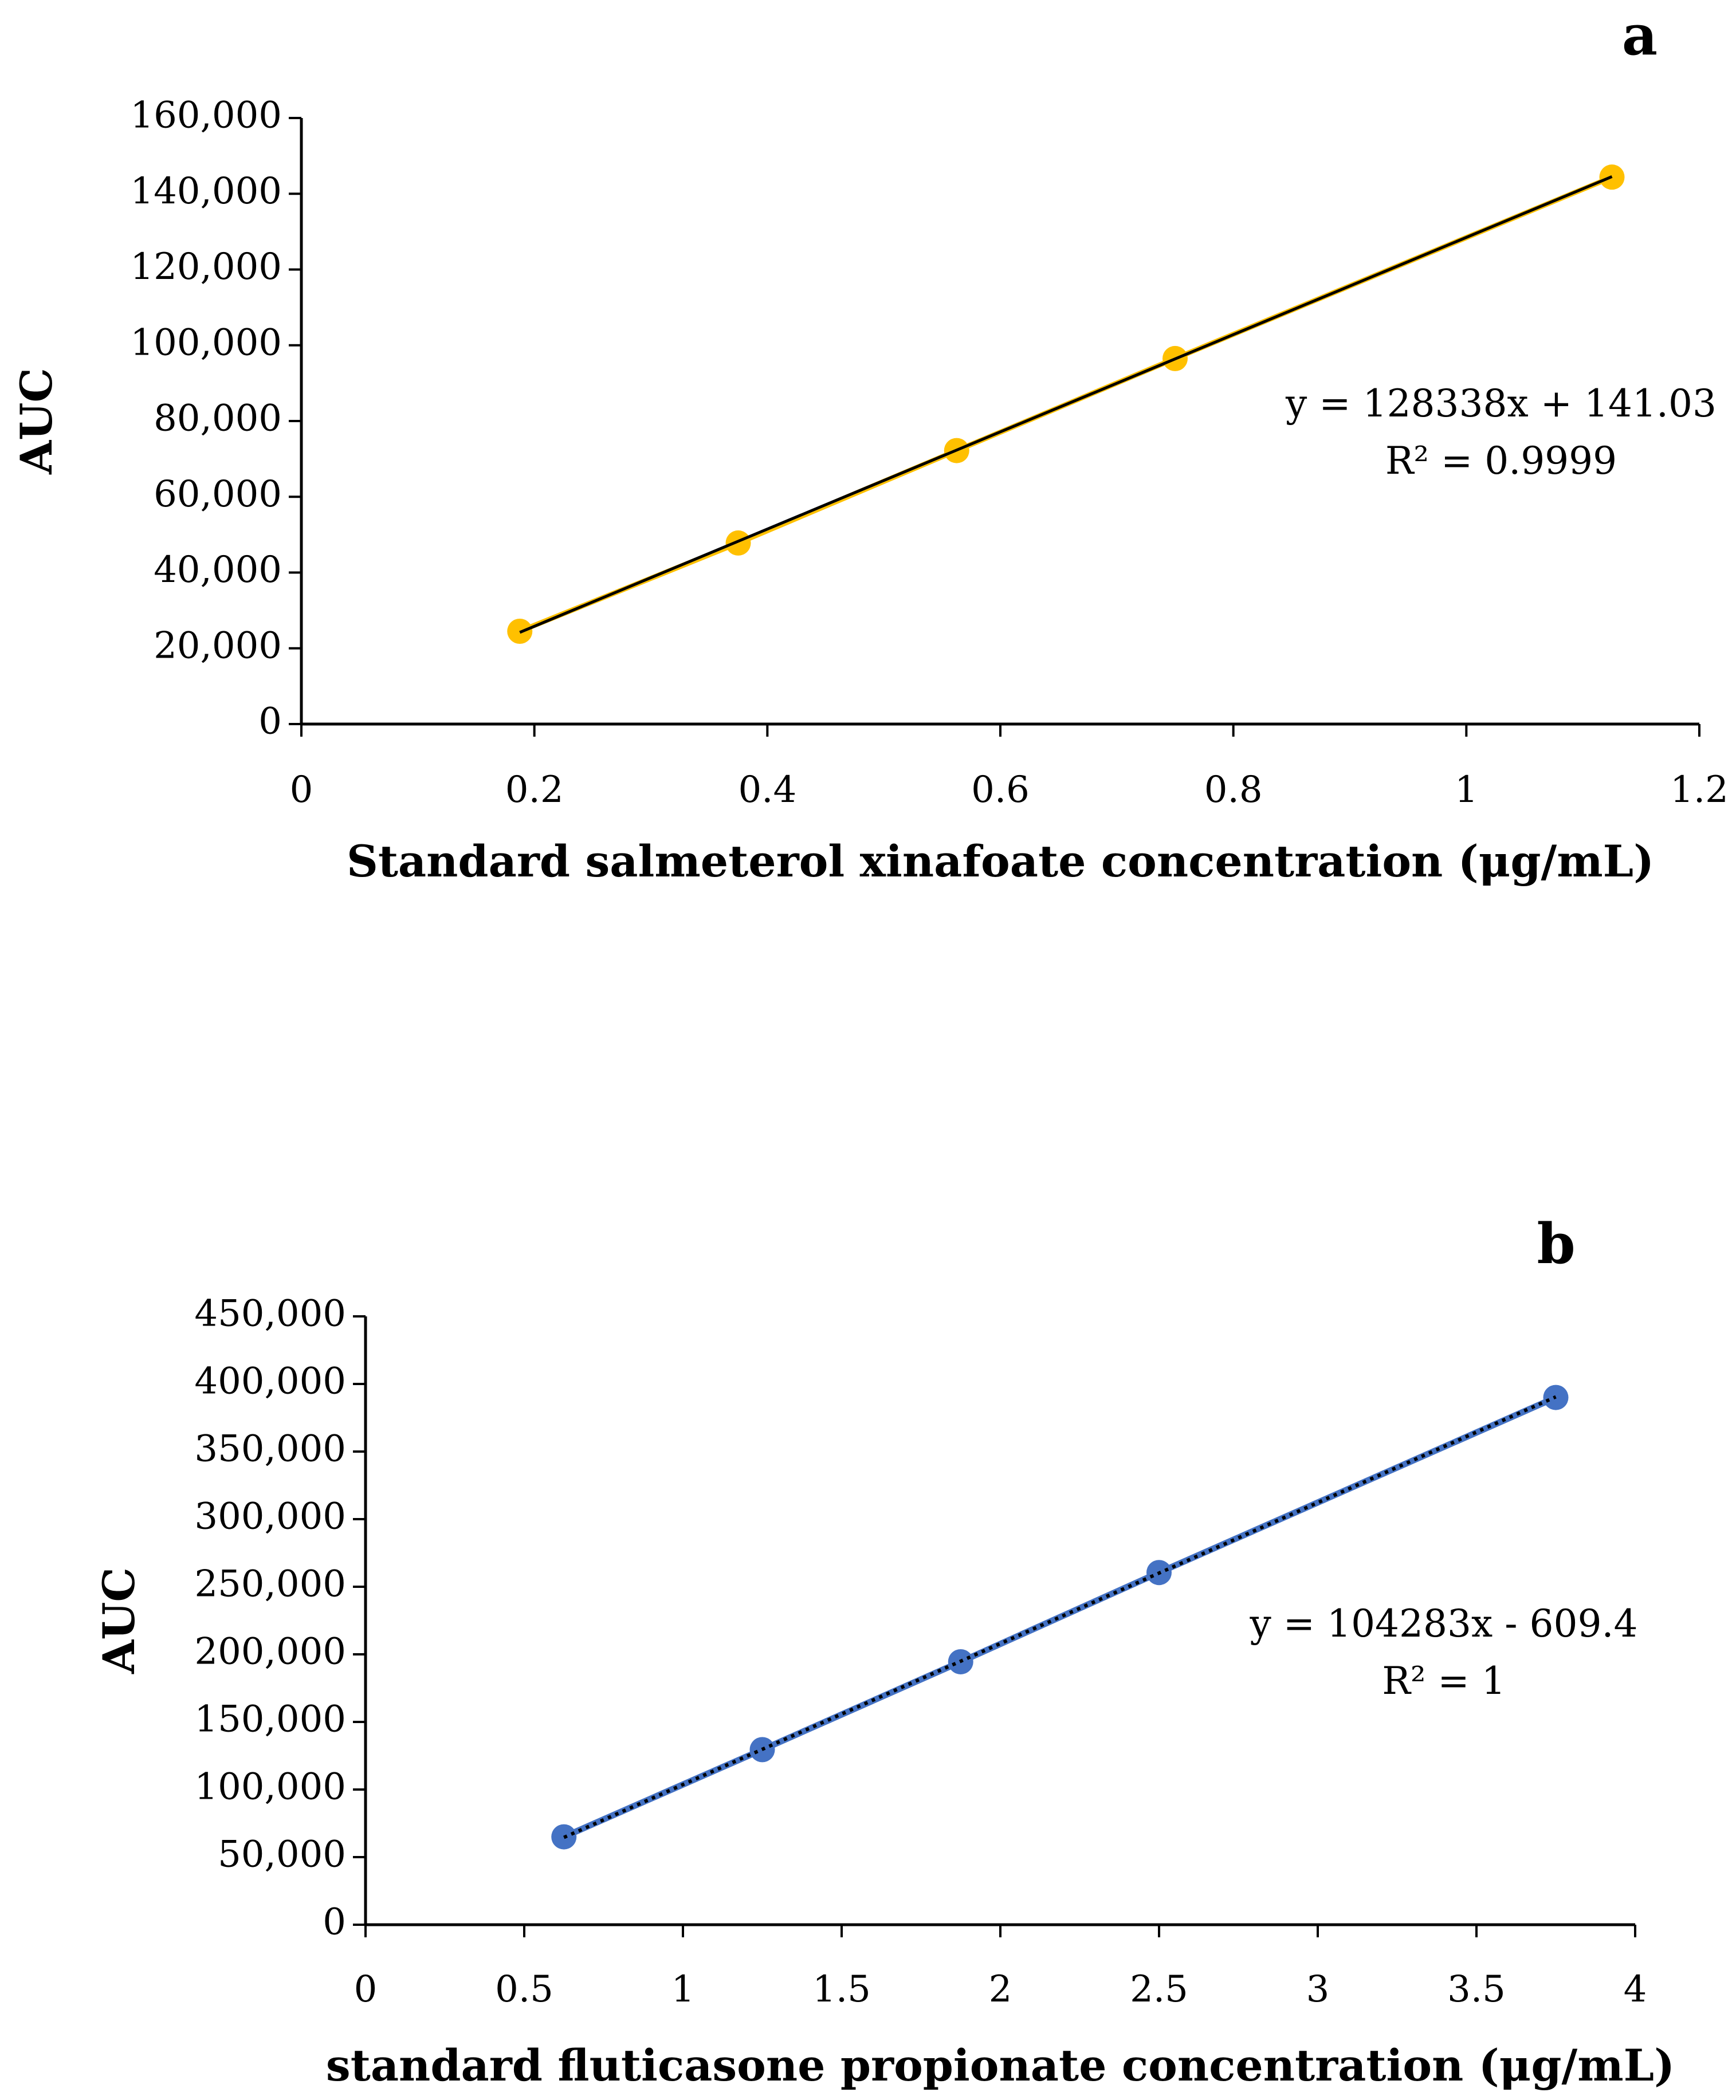 This screenshot has height=2100, width=1736. Describe the element at coordinates (524, 1989) in the screenshot. I see `x-tick-label: 0.5` at that location.